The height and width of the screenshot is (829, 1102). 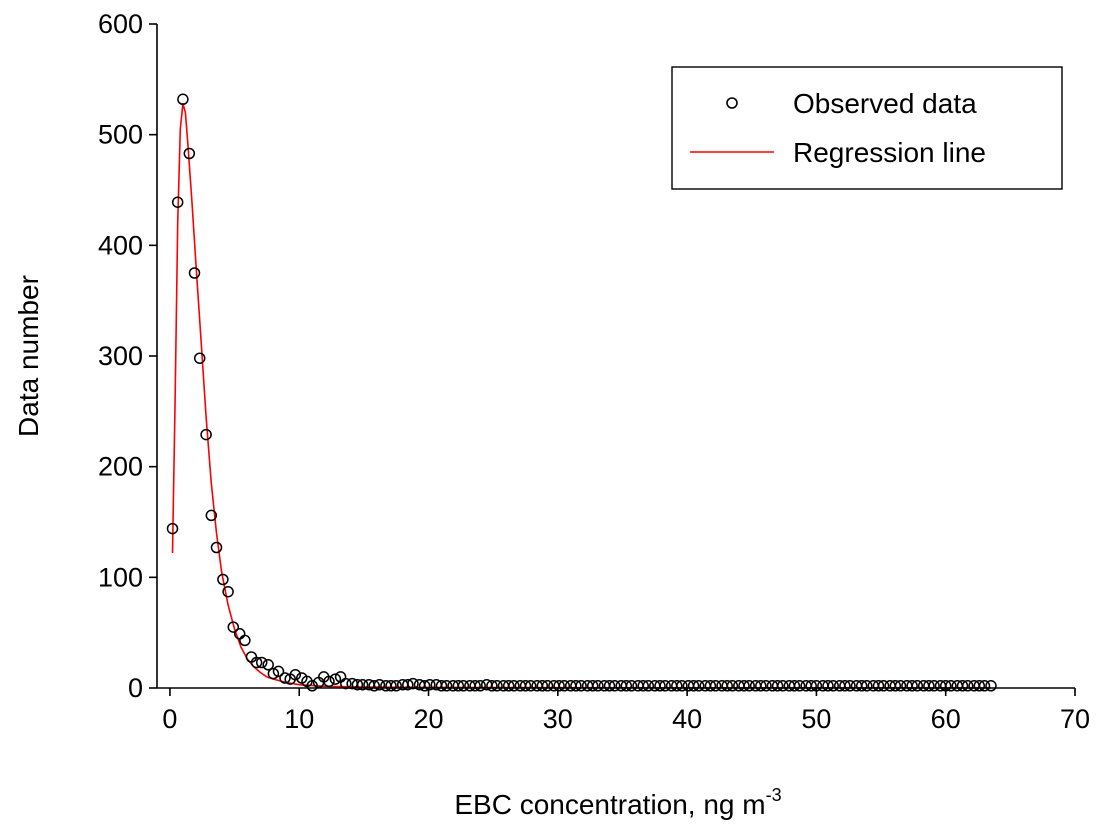 I want to click on x-tick-label: 20, so click(x=428, y=719).